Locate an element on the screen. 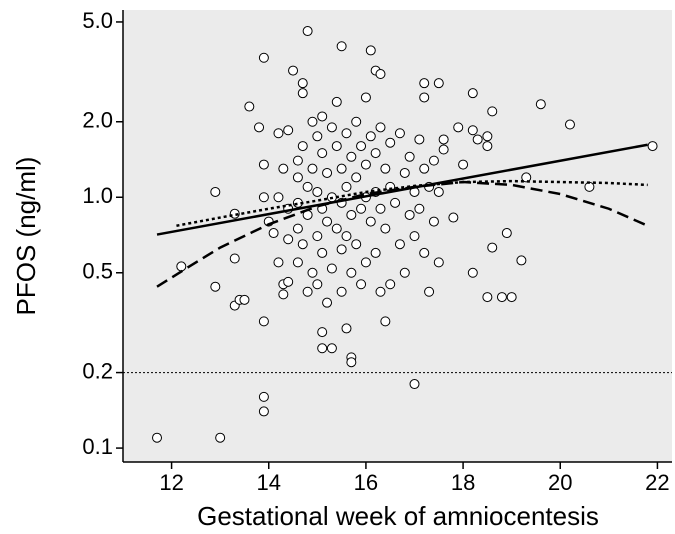  y-tick-label: 0.5 is located at coordinates (97, 271).